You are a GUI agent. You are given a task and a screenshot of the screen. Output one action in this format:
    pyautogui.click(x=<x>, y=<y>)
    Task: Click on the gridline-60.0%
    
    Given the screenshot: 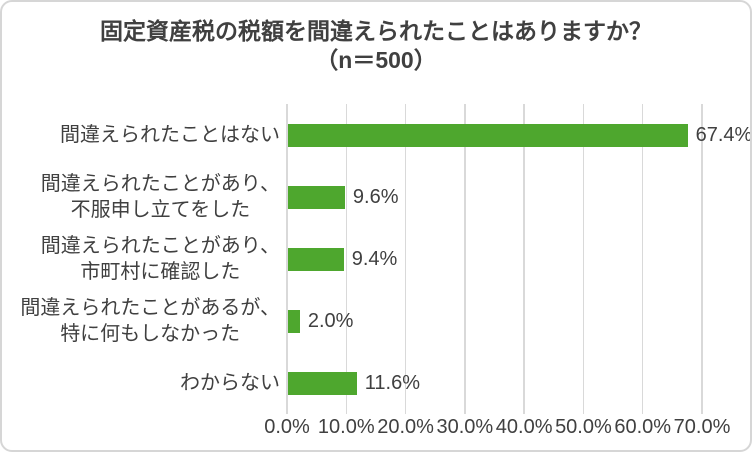 What is the action you would take?
    pyautogui.click(x=642, y=259)
    